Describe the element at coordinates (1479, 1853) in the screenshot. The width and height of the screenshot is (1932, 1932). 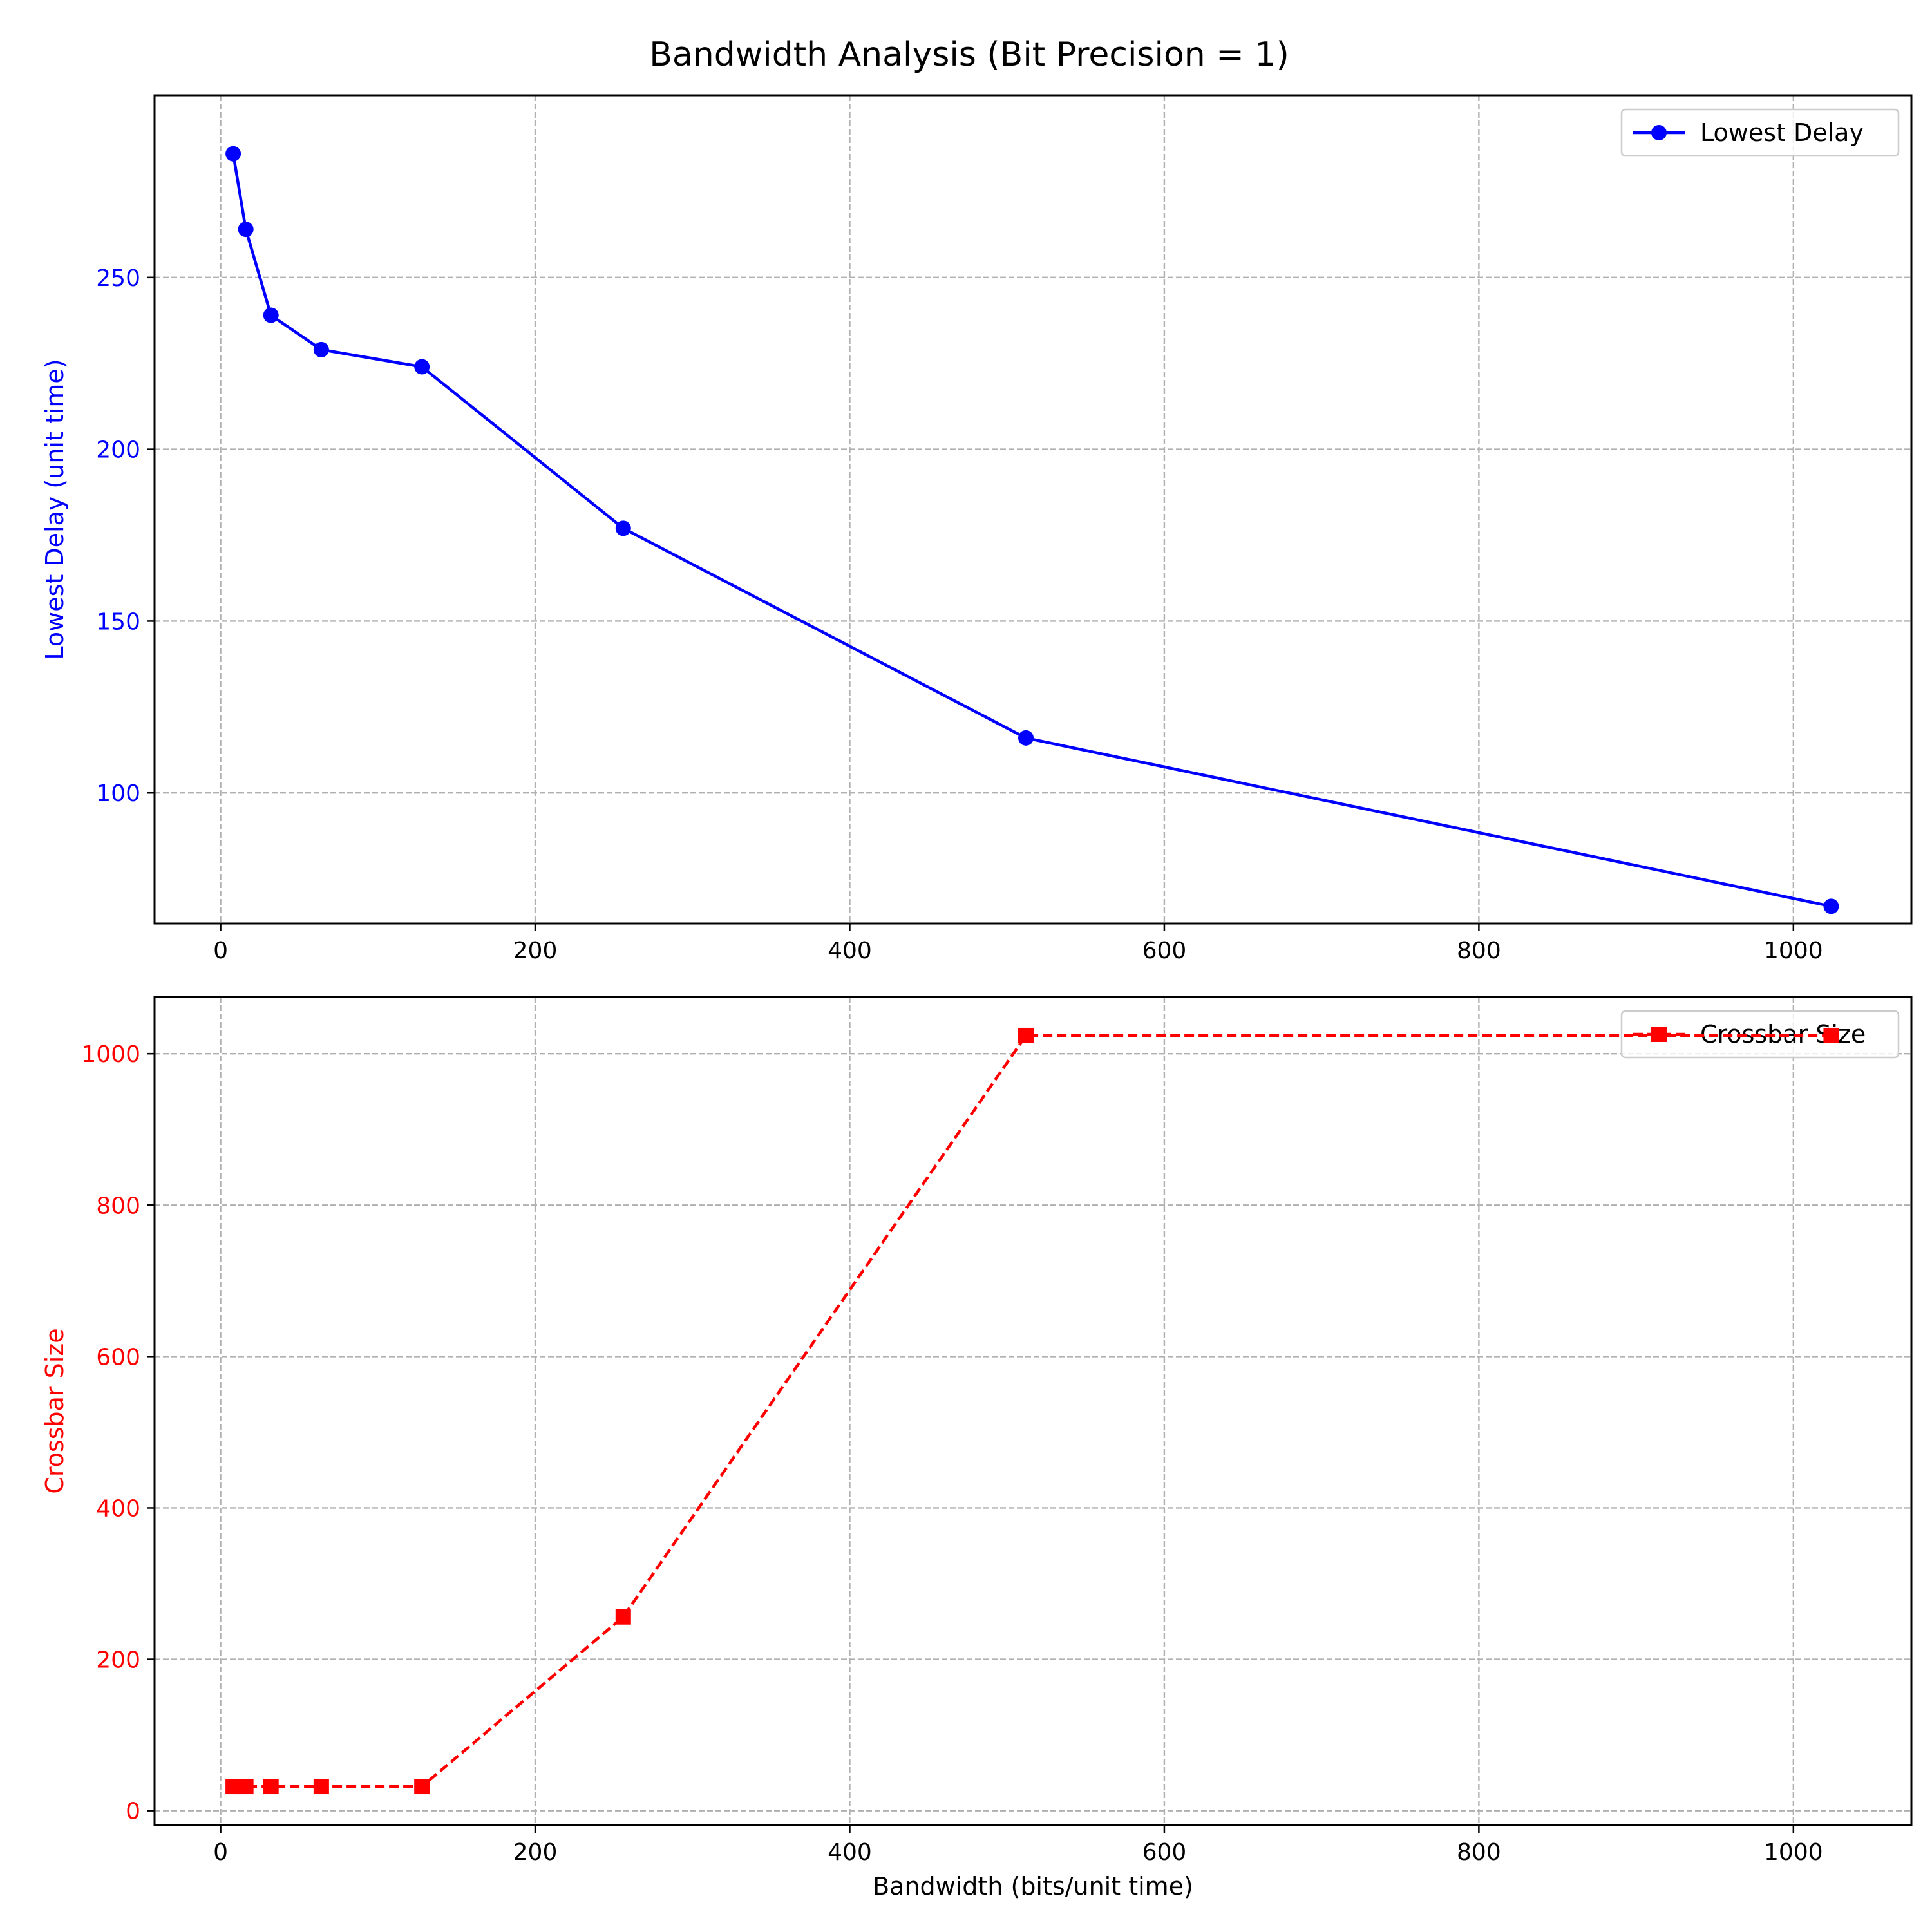
I see `crossbar-x-tick-label: 800` at that location.